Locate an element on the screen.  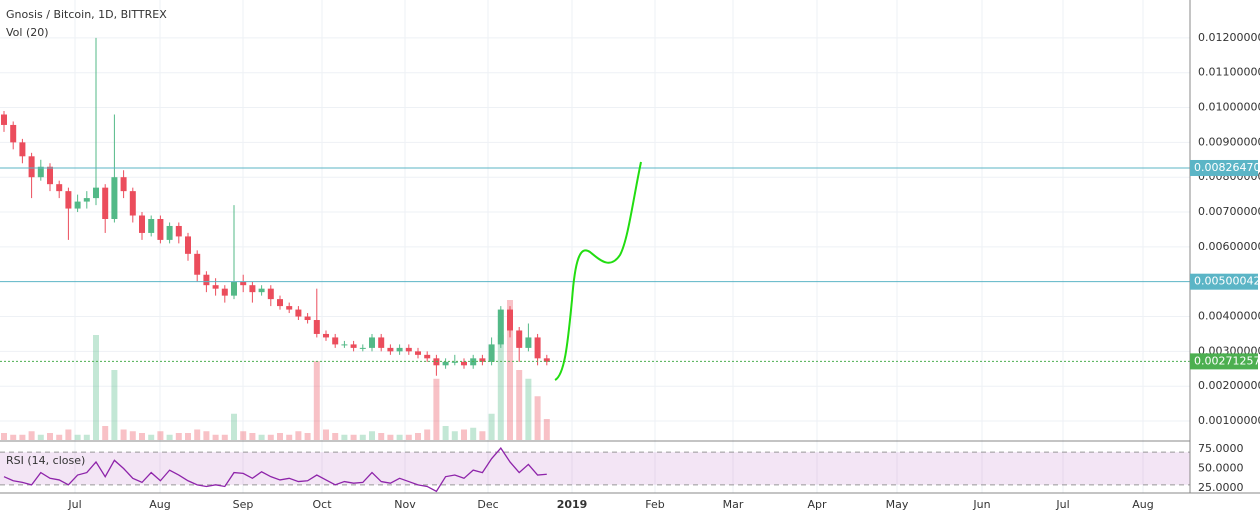
y-tick-label: 0.00100000 is located at coordinates (1229, 420).